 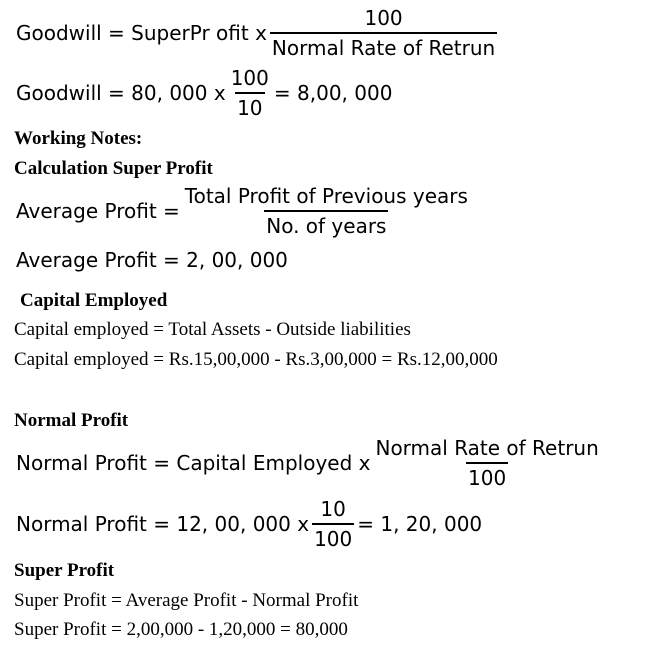 I want to click on normal-profit-formula-lhs: Normal Profit = Capital Employed x, so click(x=193, y=463).